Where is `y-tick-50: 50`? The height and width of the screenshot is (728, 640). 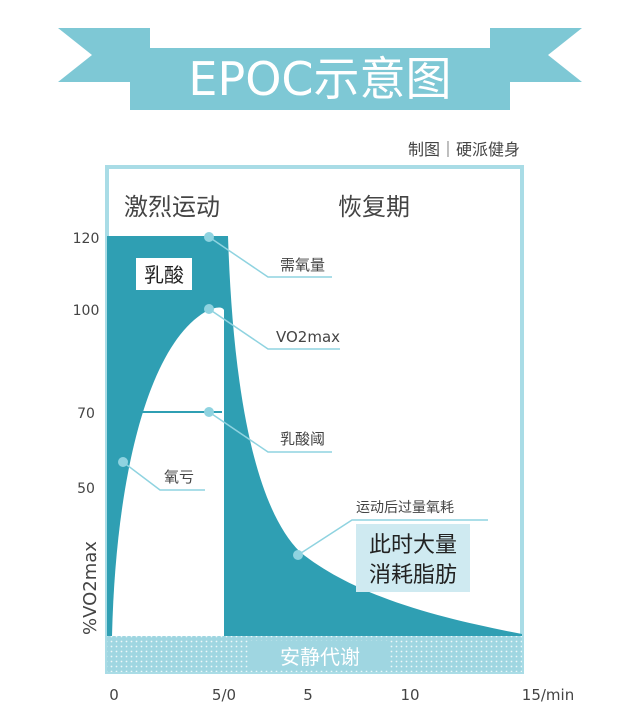
y-tick-50: 50 is located at coordinates (86, 489).